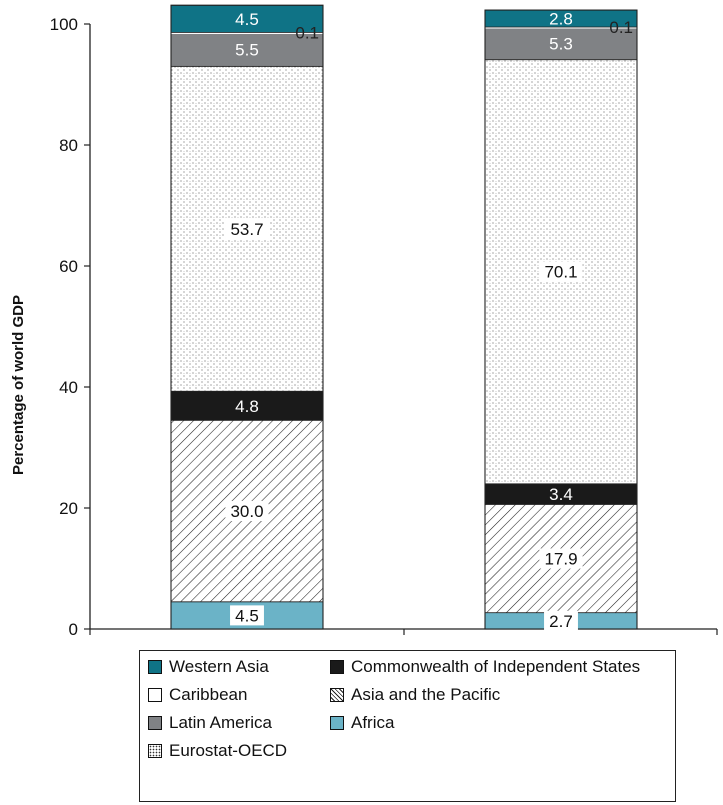  I want to click on legend-item-caribbean: Caribbean, so click(197, 695).